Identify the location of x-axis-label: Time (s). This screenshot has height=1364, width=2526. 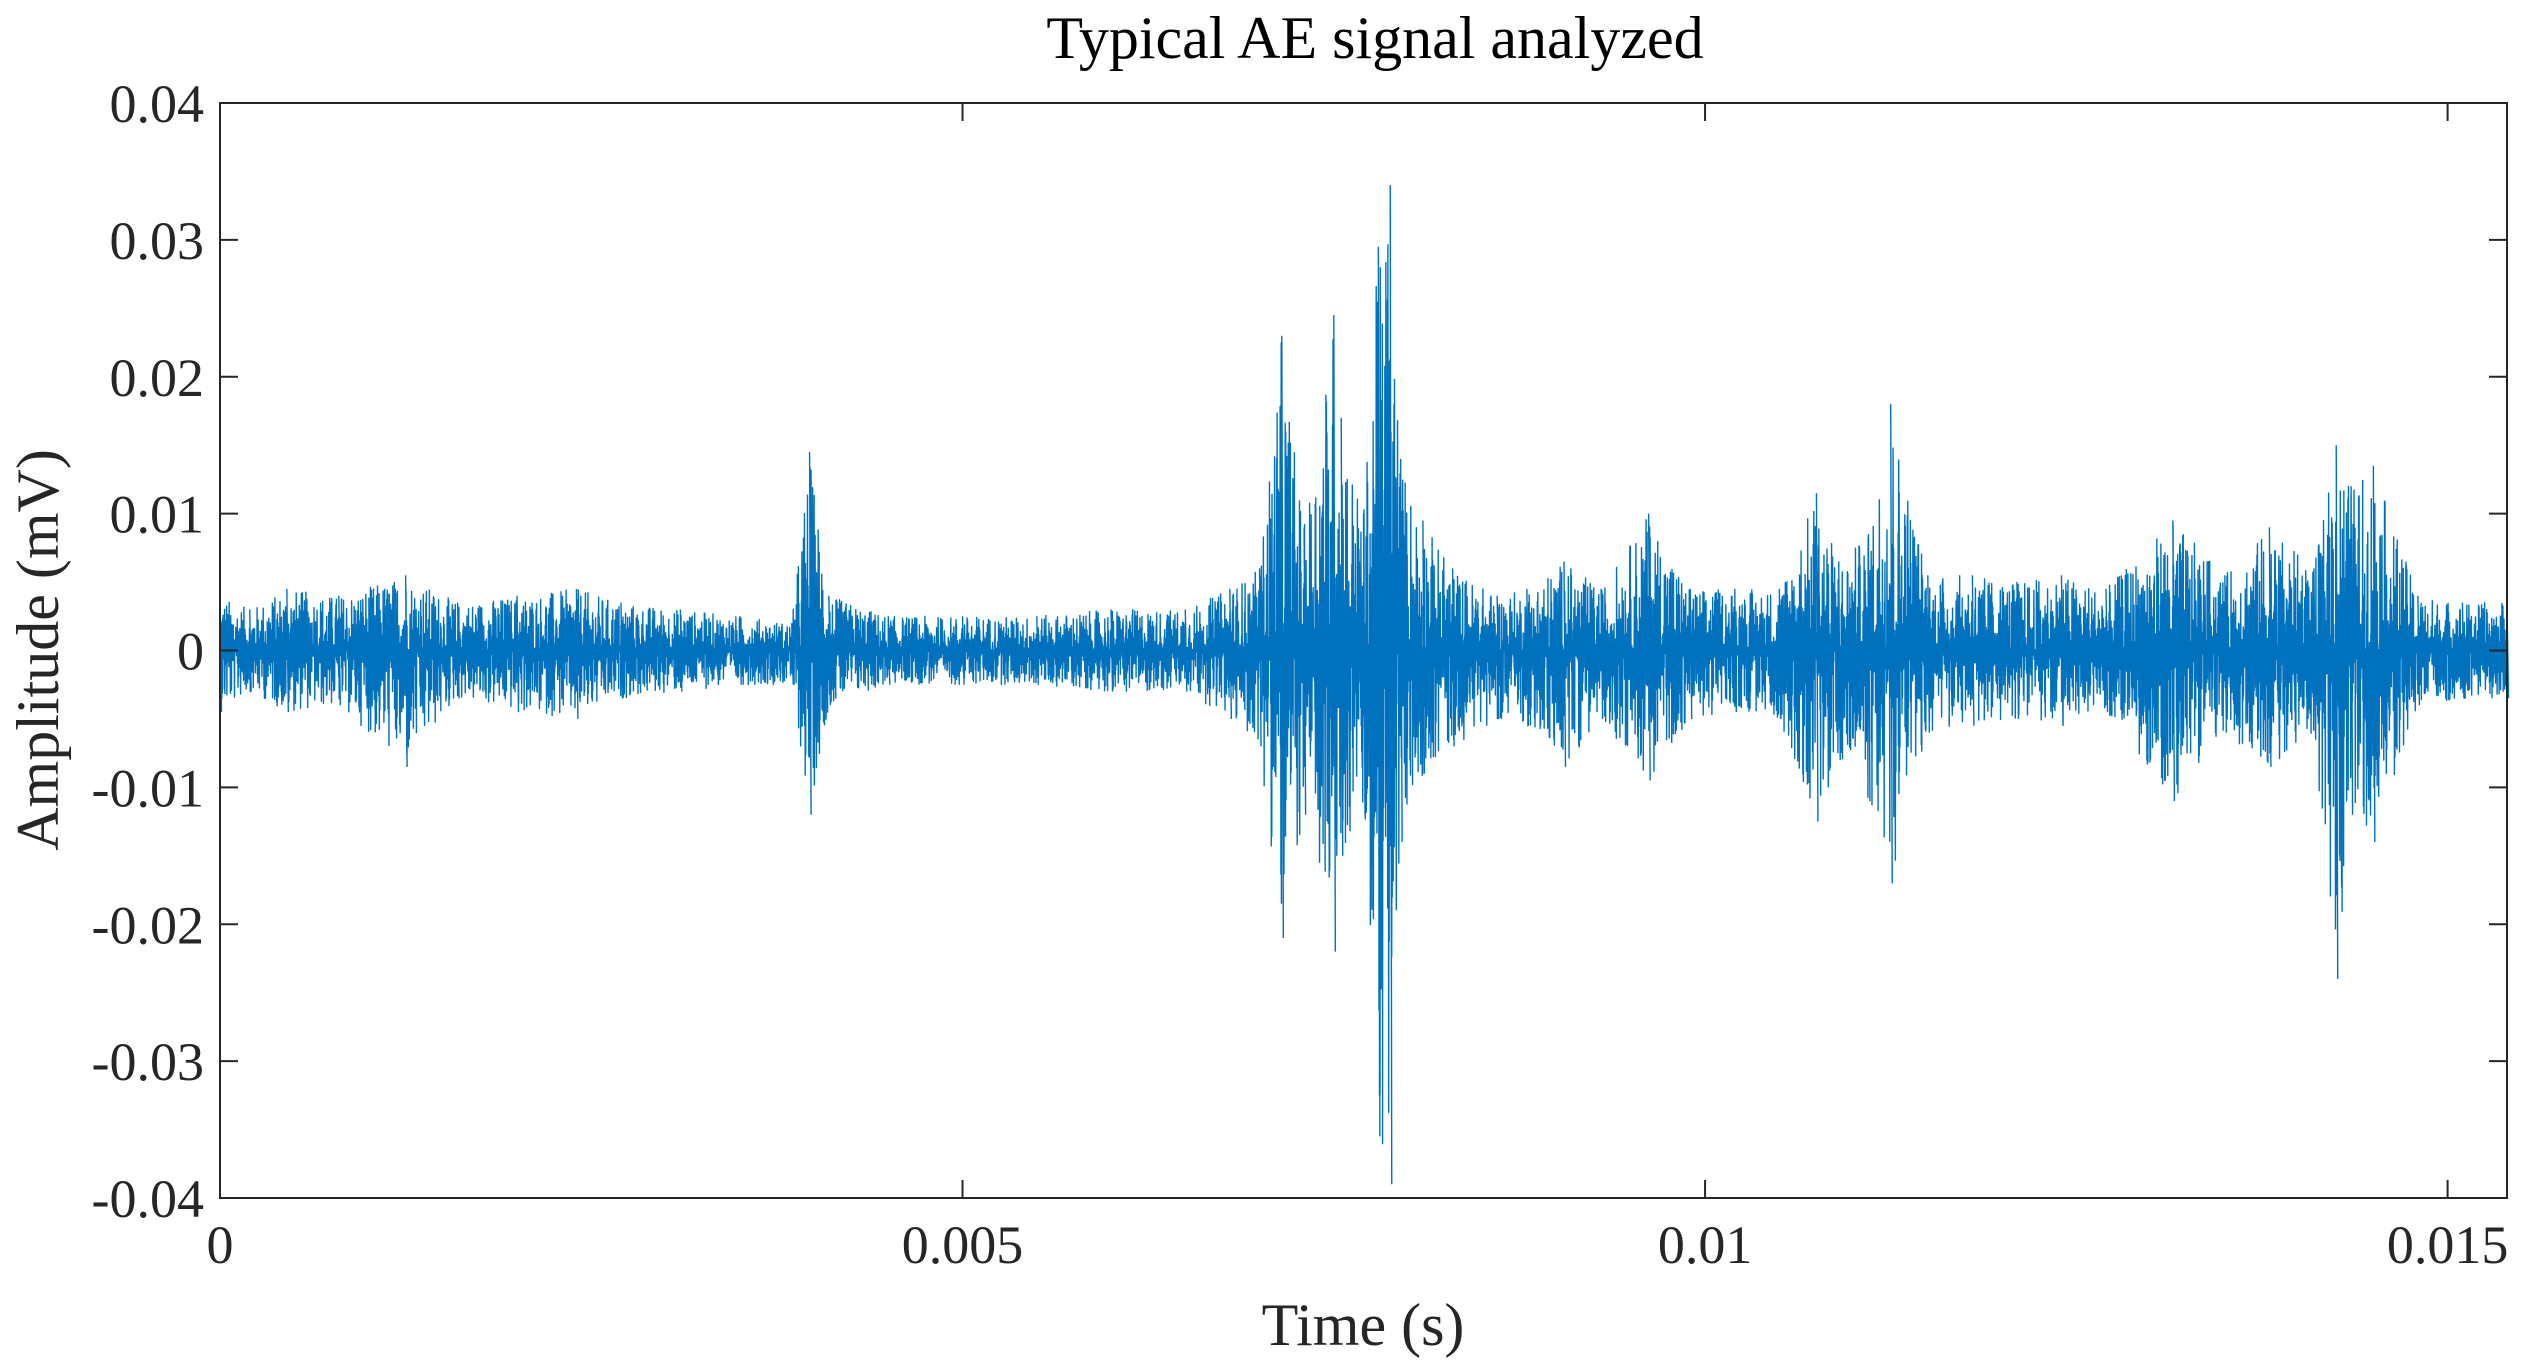
(1363, 1325).